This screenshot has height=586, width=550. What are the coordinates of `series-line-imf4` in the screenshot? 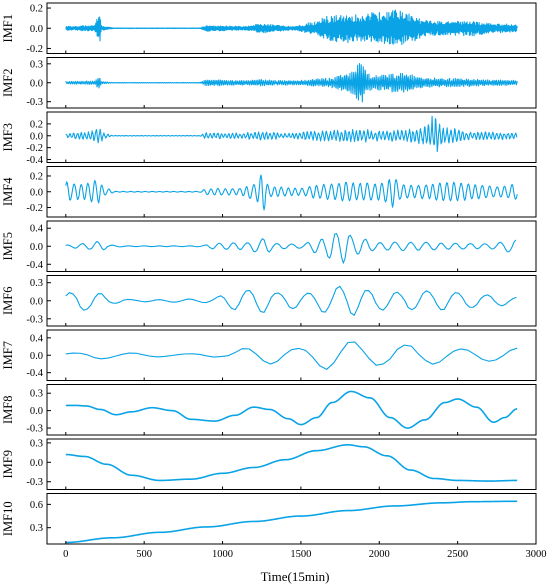 It's located at (291, 192).